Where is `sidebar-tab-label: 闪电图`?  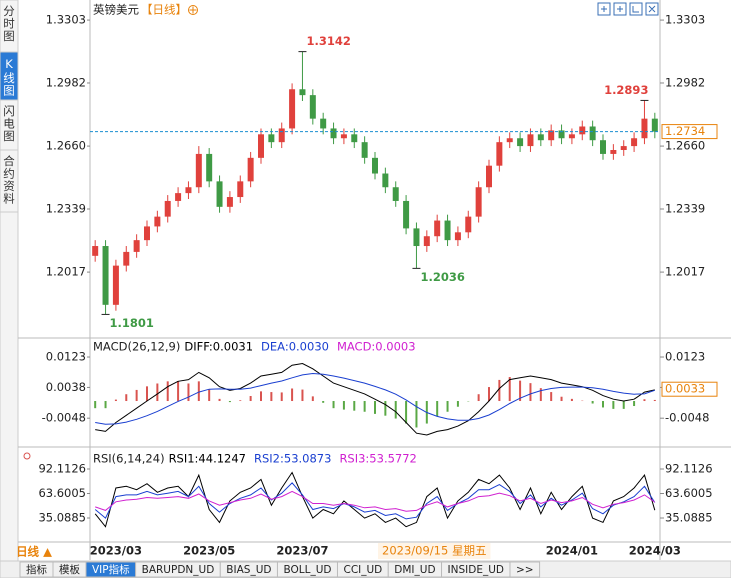
sidebar-tab-label: 闪电图 is located at coordinates (9, 123).